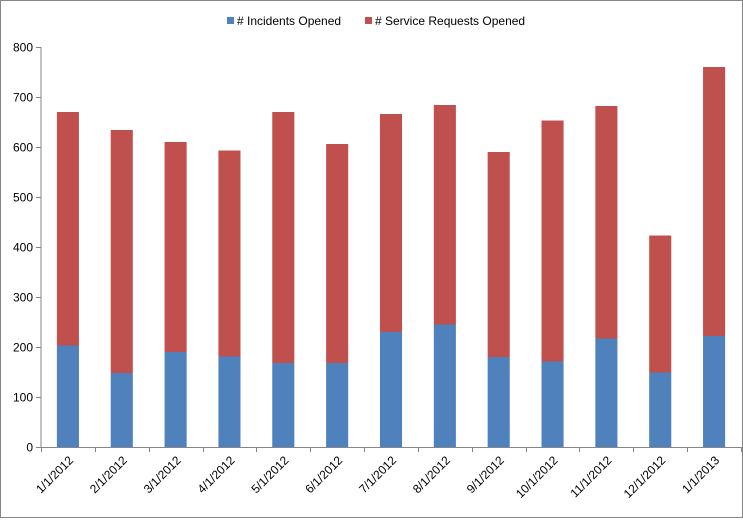 The image size is (743, 522). I want to click on x-tick-label: 6/1/2012, so click(323, 474).